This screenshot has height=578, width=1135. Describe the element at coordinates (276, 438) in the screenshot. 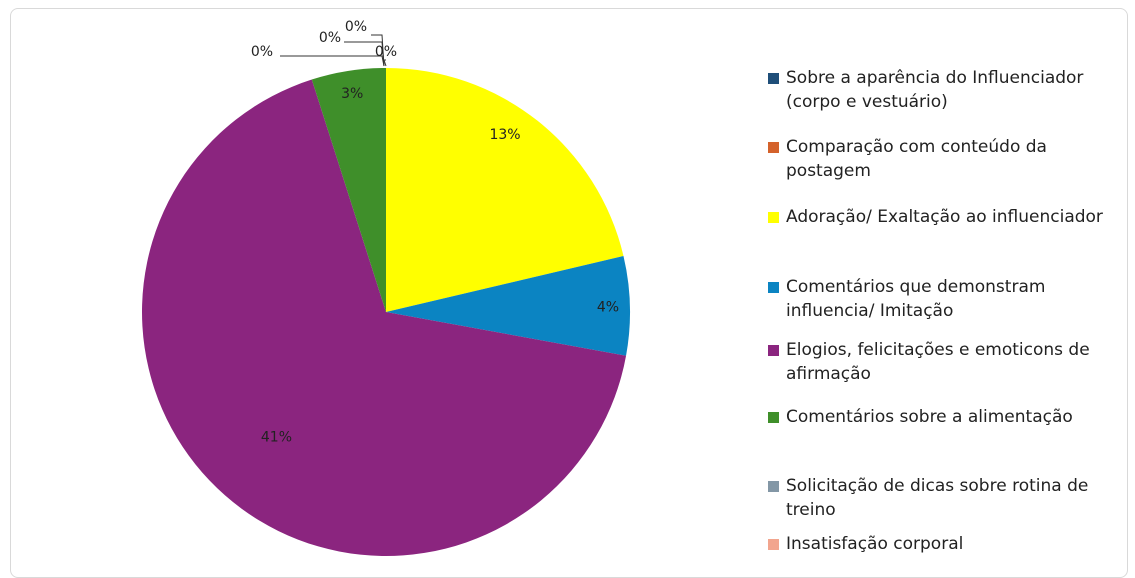

I see `pie-data-label: 41%` at that location.